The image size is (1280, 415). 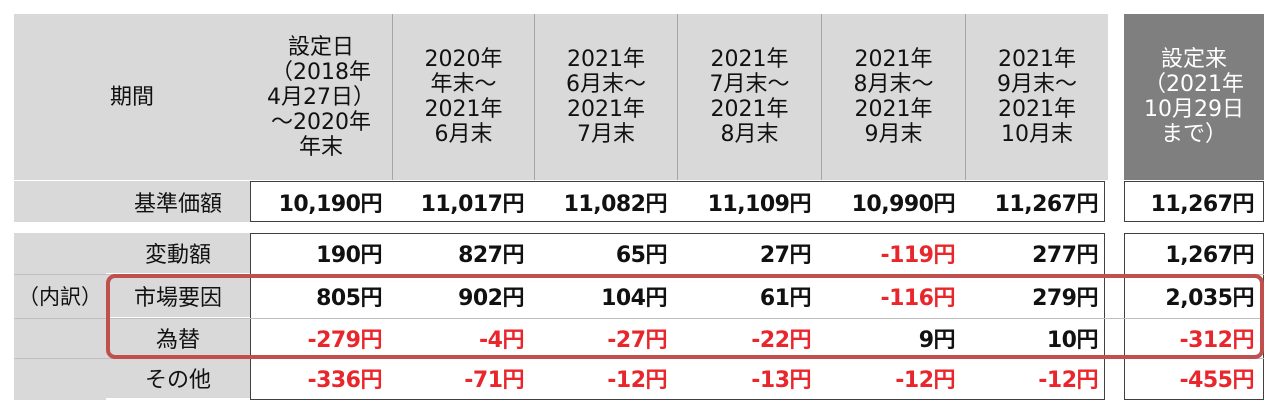 What do you see at coordinates (781, 380) in the screenshot?
I see `other-row-value: -13円` at bounding box center [781, 380].